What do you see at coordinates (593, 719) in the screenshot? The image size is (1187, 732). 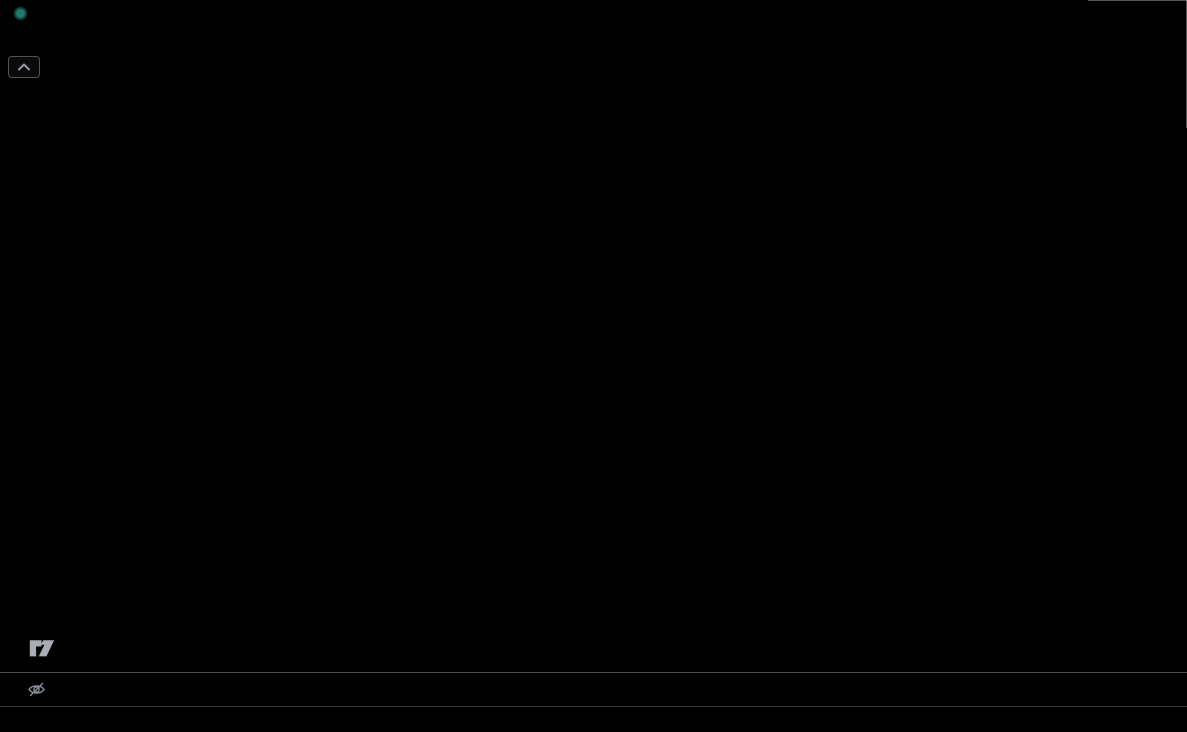 I see `time-axis` at bounding box center [593, 719].